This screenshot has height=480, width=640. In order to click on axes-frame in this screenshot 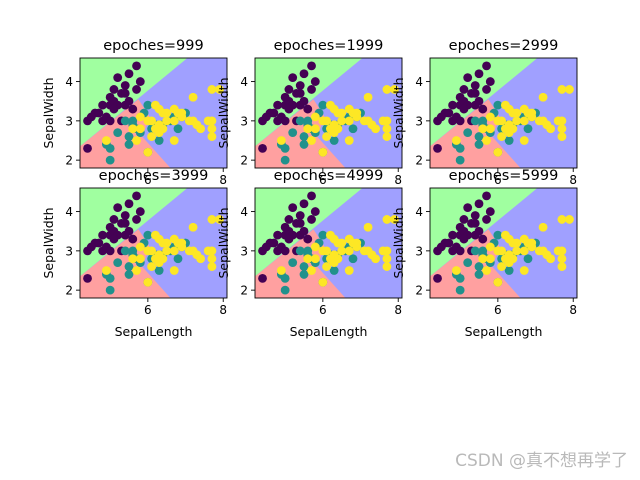, I will do `click(328, 243)`.